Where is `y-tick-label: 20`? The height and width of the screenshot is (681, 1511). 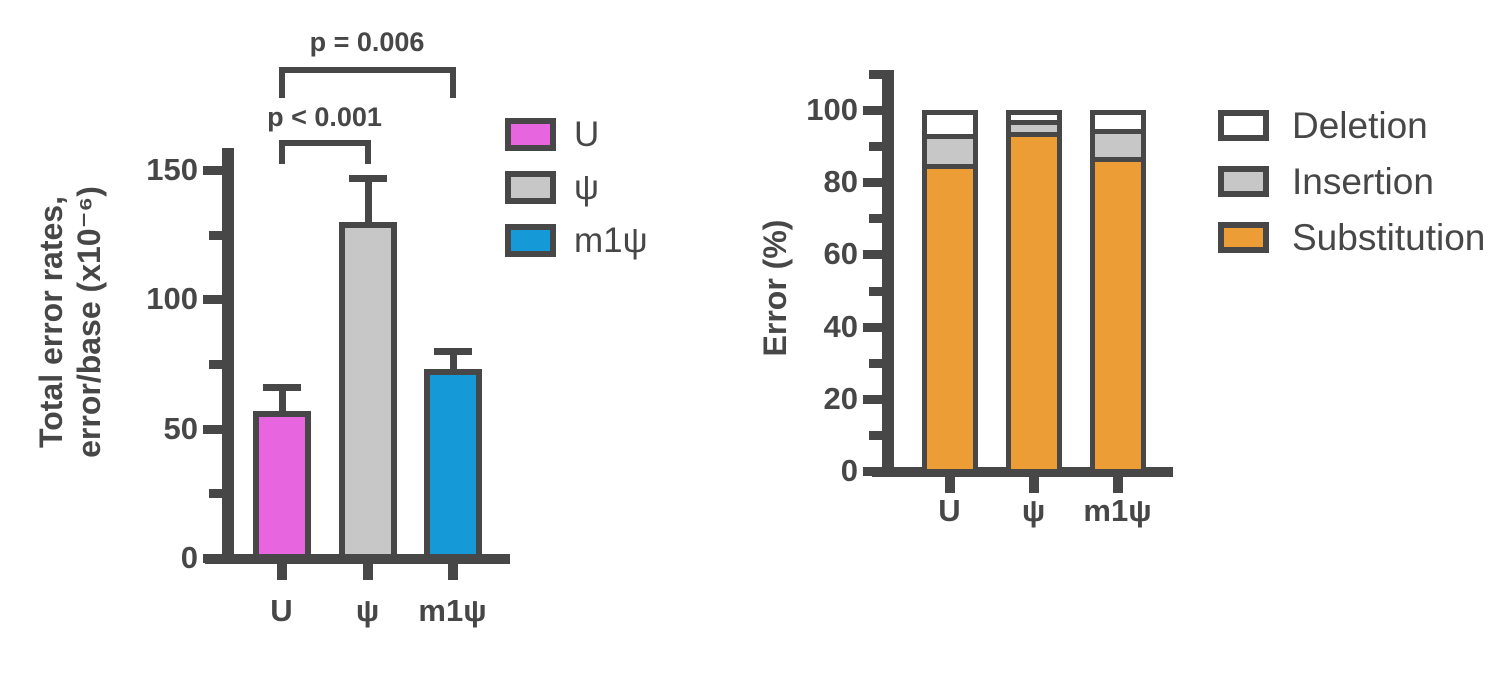
y-tick-label: 20 is located at coordinates (840, 398).